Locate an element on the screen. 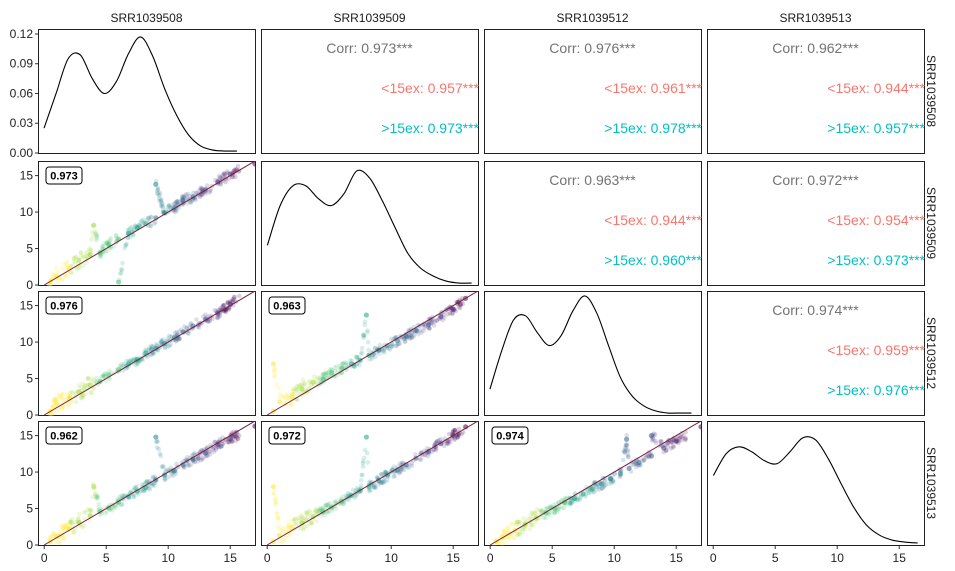  scatter-panel-SRR1039513-SRR1039512 is located at coordinates (595, 483).